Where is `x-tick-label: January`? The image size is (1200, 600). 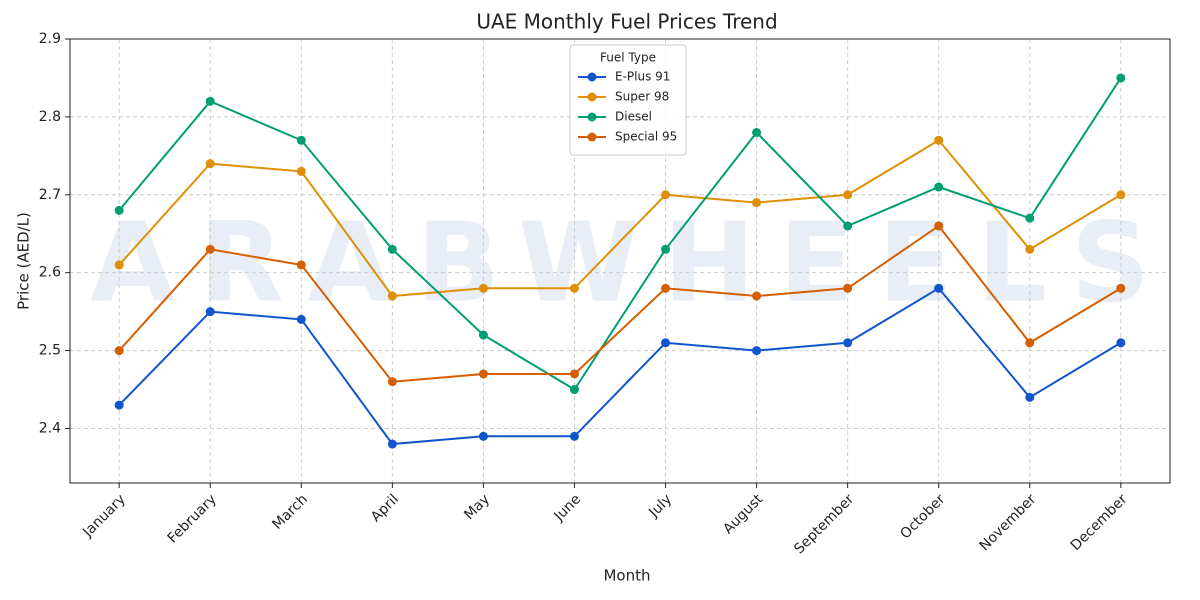
x-tick-label: January is located at coordinates (104, 516).